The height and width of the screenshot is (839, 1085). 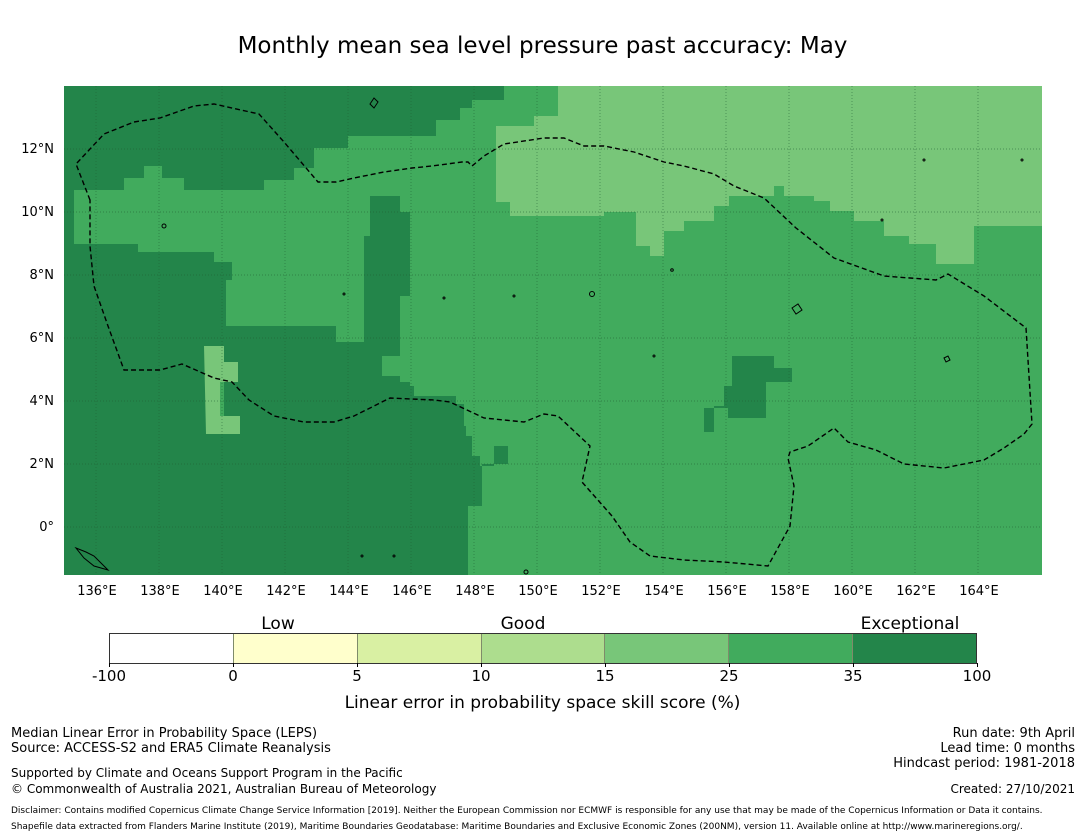 What do you see at coordinates (977, 676) in the screenshot?
I see `colorbar-tick-100: 100` at bounding box center [977, 676].